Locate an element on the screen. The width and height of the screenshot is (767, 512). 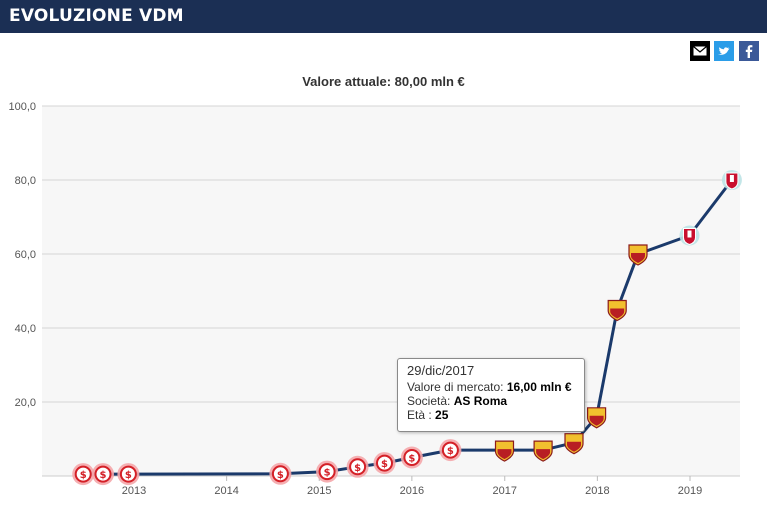
x-tick-label: 2016 is located at coordinates (412, 491).